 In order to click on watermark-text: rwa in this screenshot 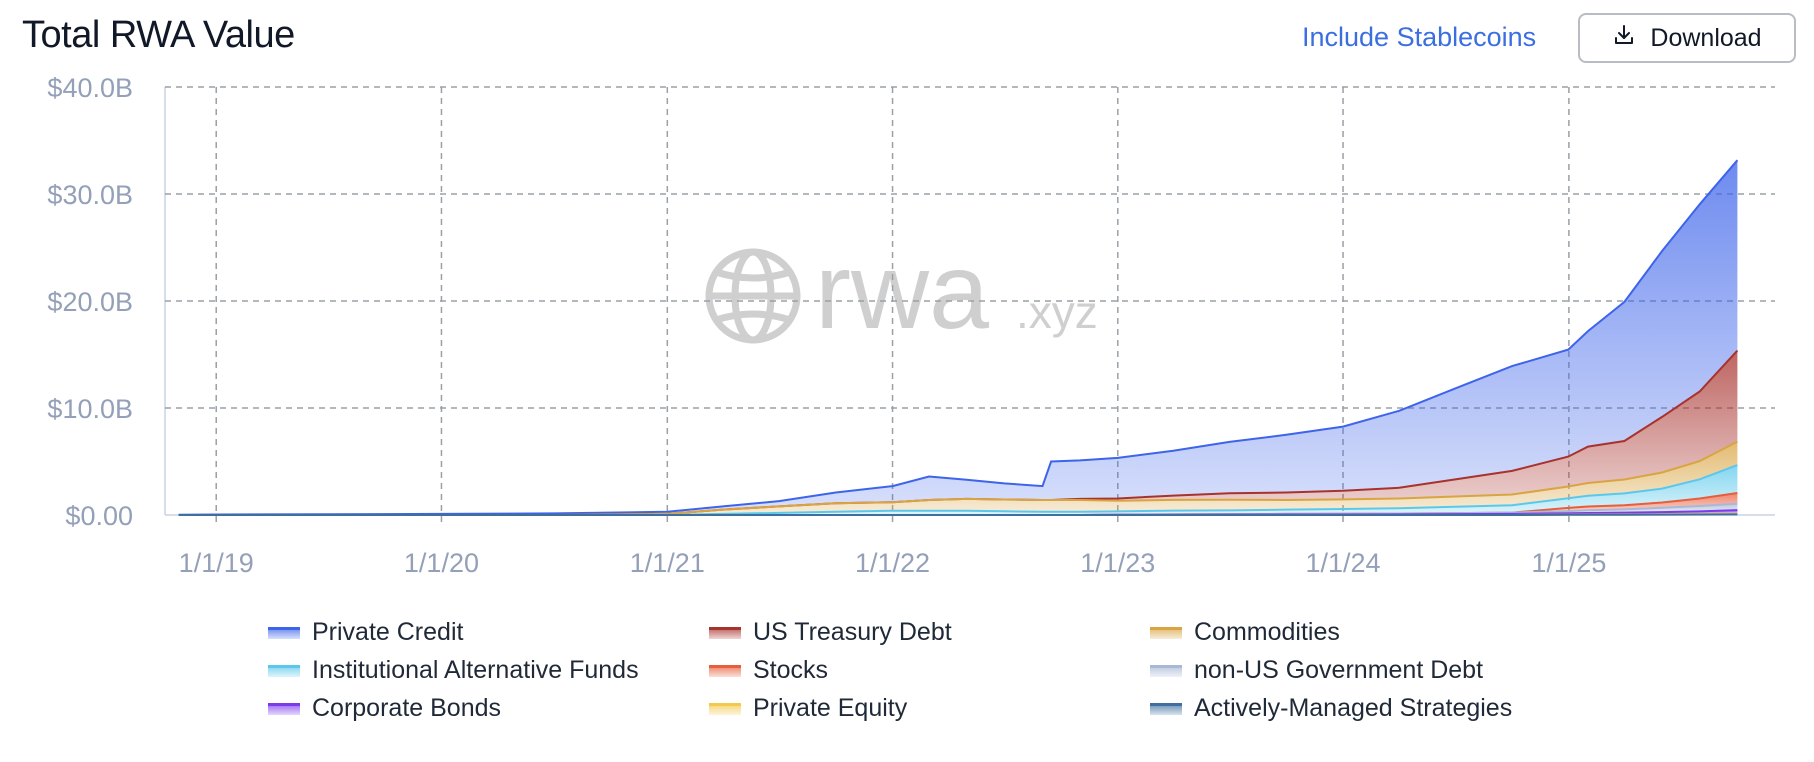, I will do `click(902, 290)`.